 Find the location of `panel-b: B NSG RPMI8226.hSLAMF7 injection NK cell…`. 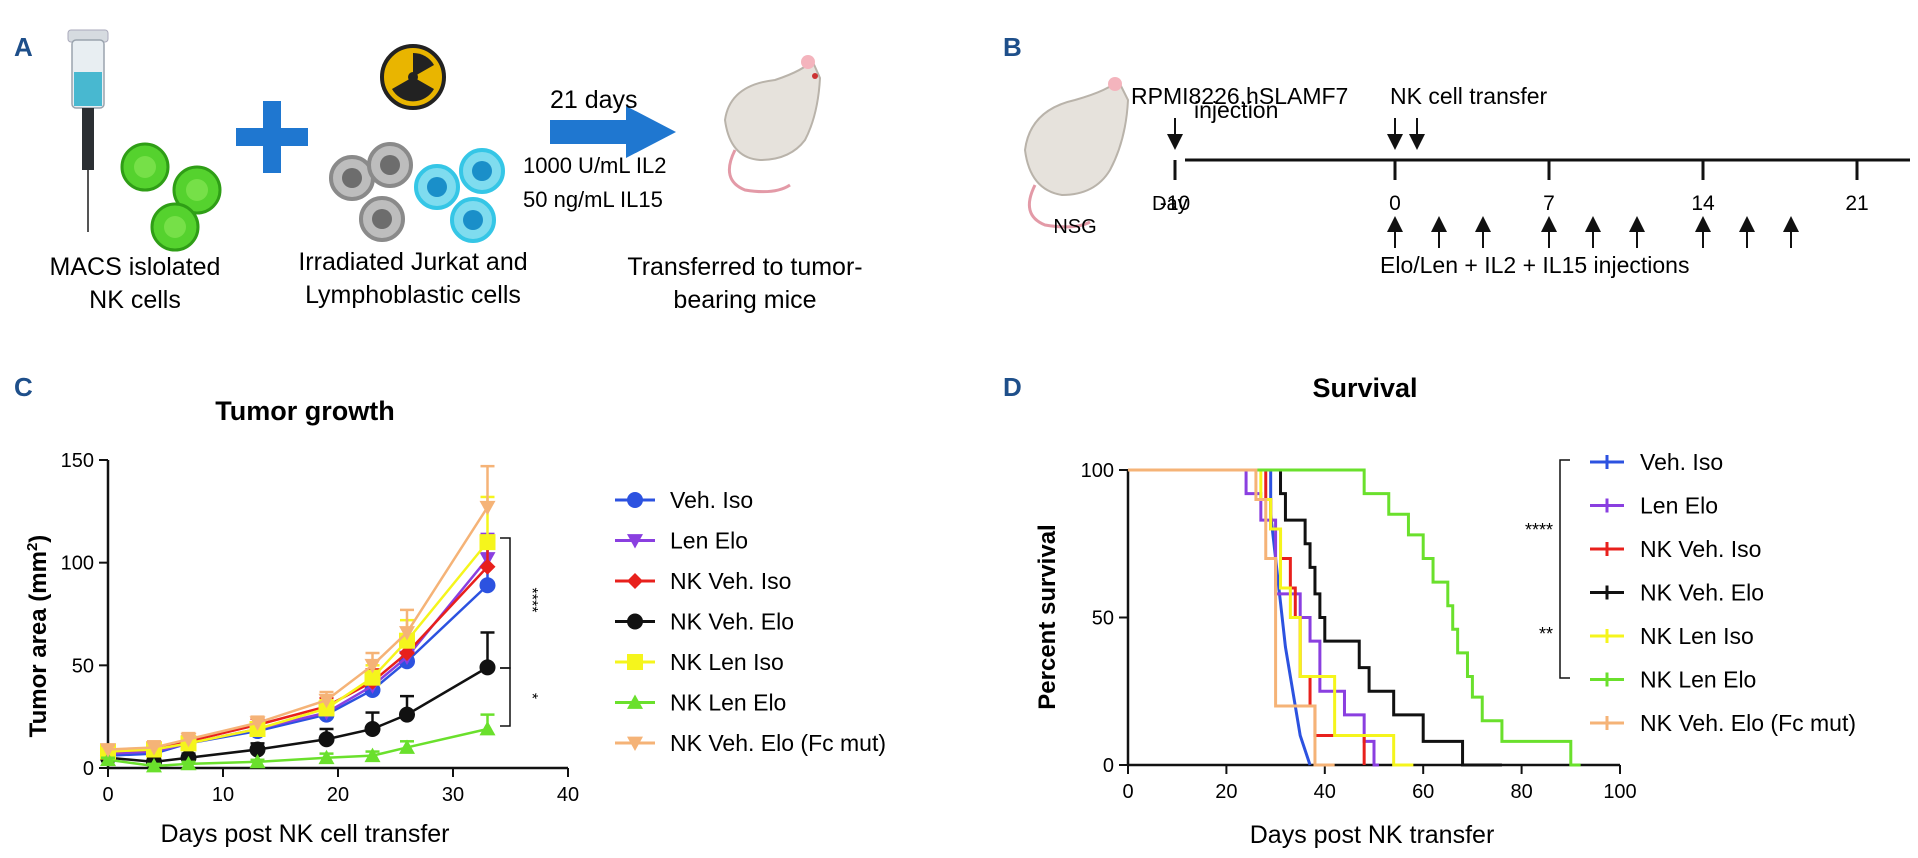

panel-b: B NSG RPMI8226.hSLAMF7 injection NK cell… is located at coordinates (1456, 155).